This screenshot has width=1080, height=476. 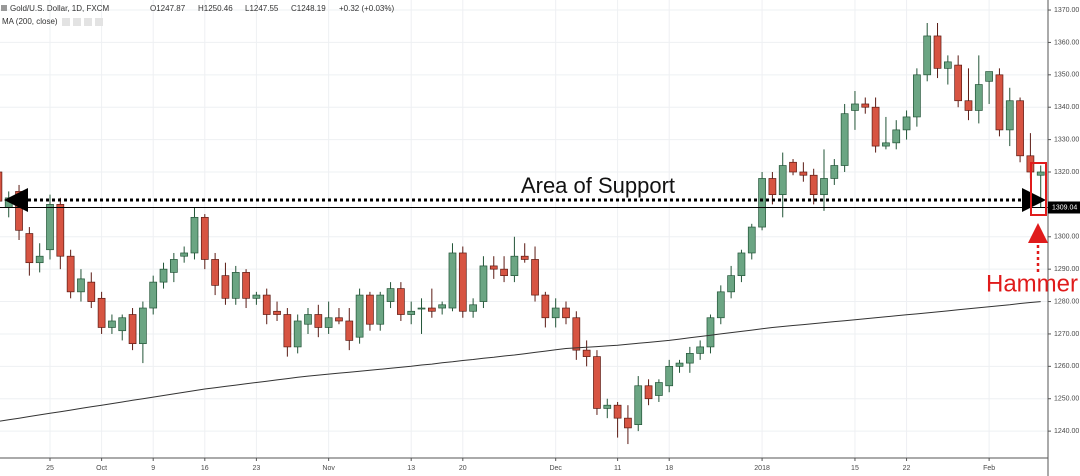 I want to click on x-tick-label: 23, so click(x=257, y=468).